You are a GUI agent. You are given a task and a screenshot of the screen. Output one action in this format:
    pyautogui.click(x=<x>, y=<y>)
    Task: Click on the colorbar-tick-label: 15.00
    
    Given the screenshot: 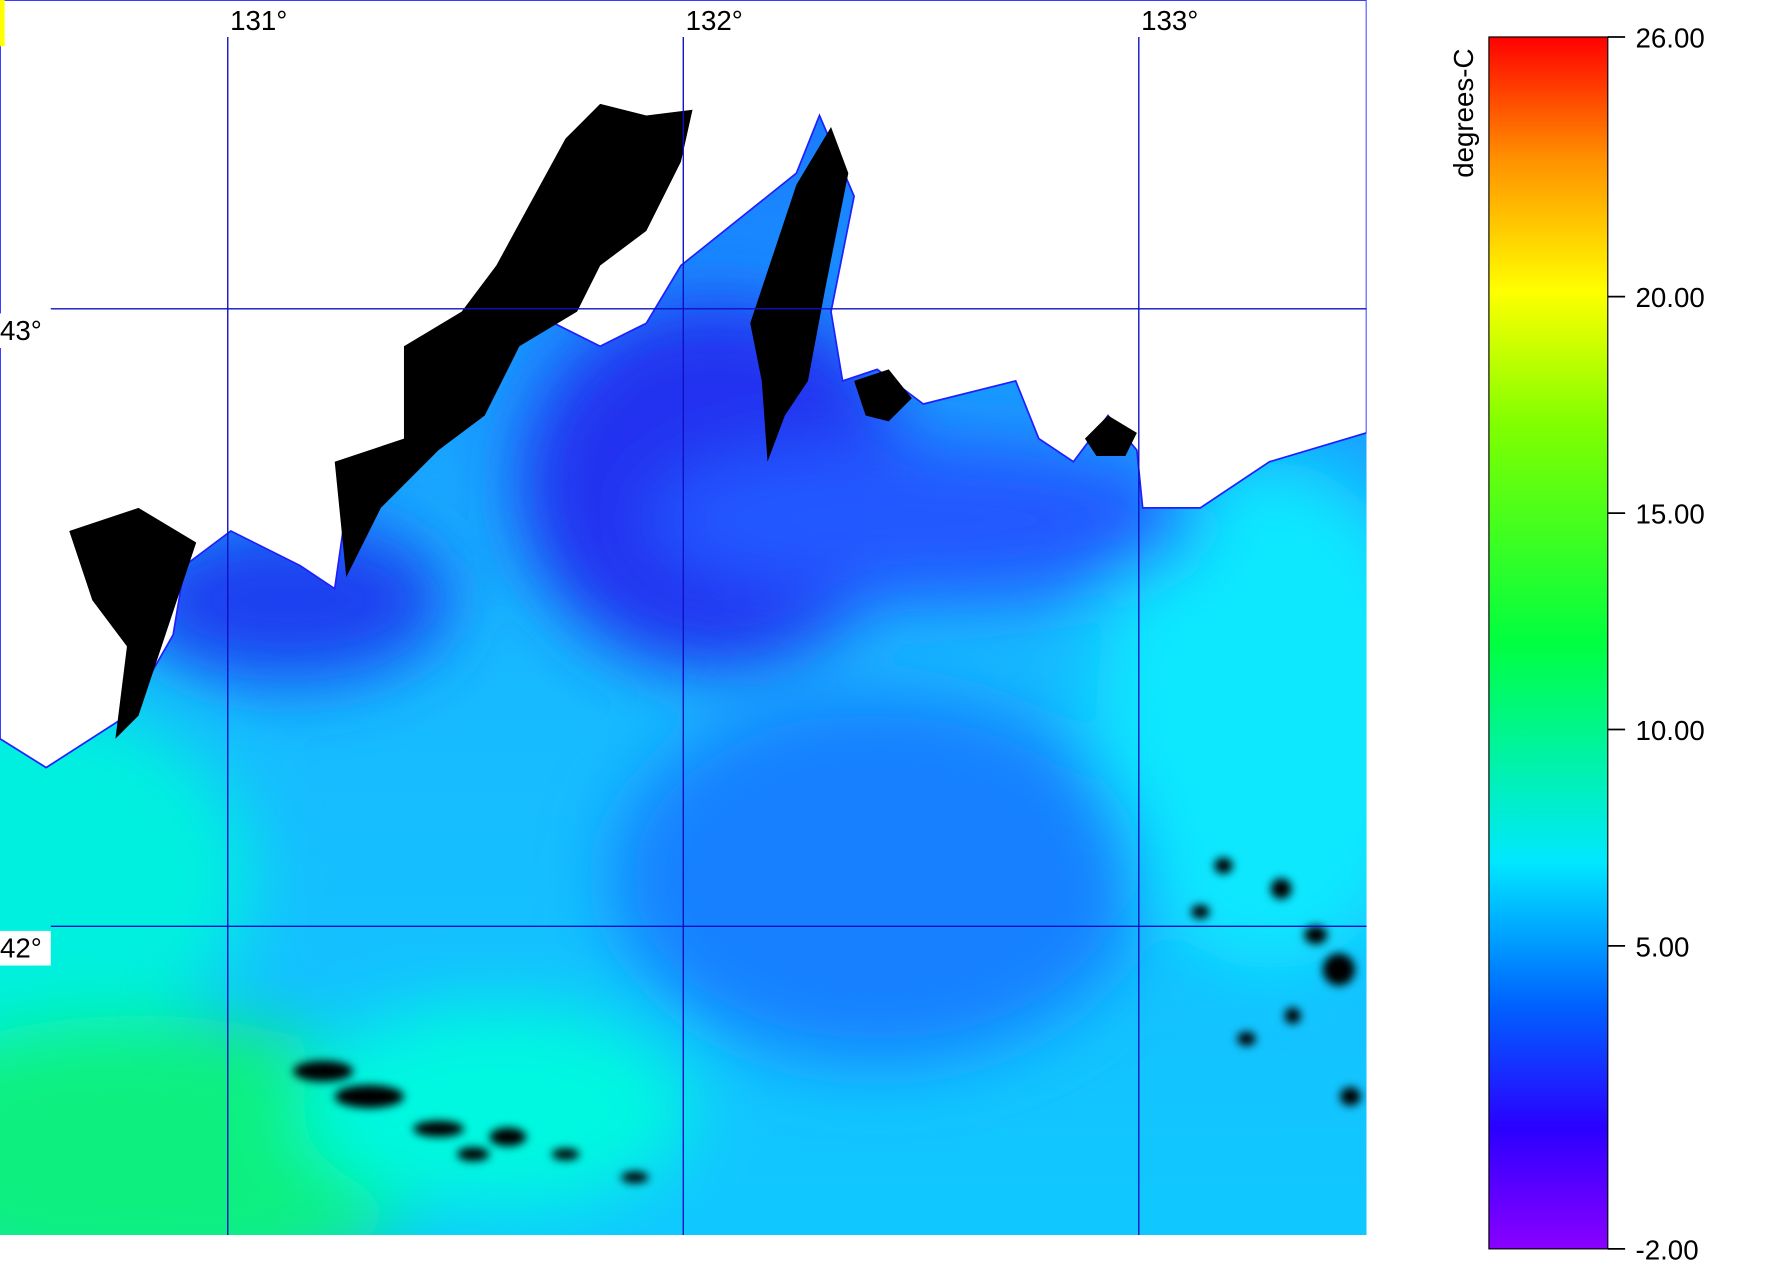 What is the action you would take?
    pyautogui.click(x=1669, y=513)
    